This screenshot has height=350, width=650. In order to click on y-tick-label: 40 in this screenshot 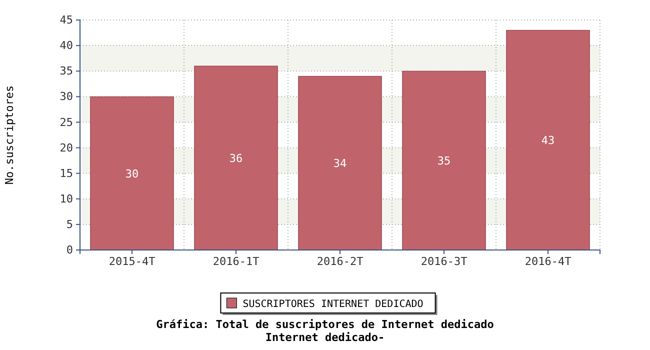, I will do `click(66, 45)`.